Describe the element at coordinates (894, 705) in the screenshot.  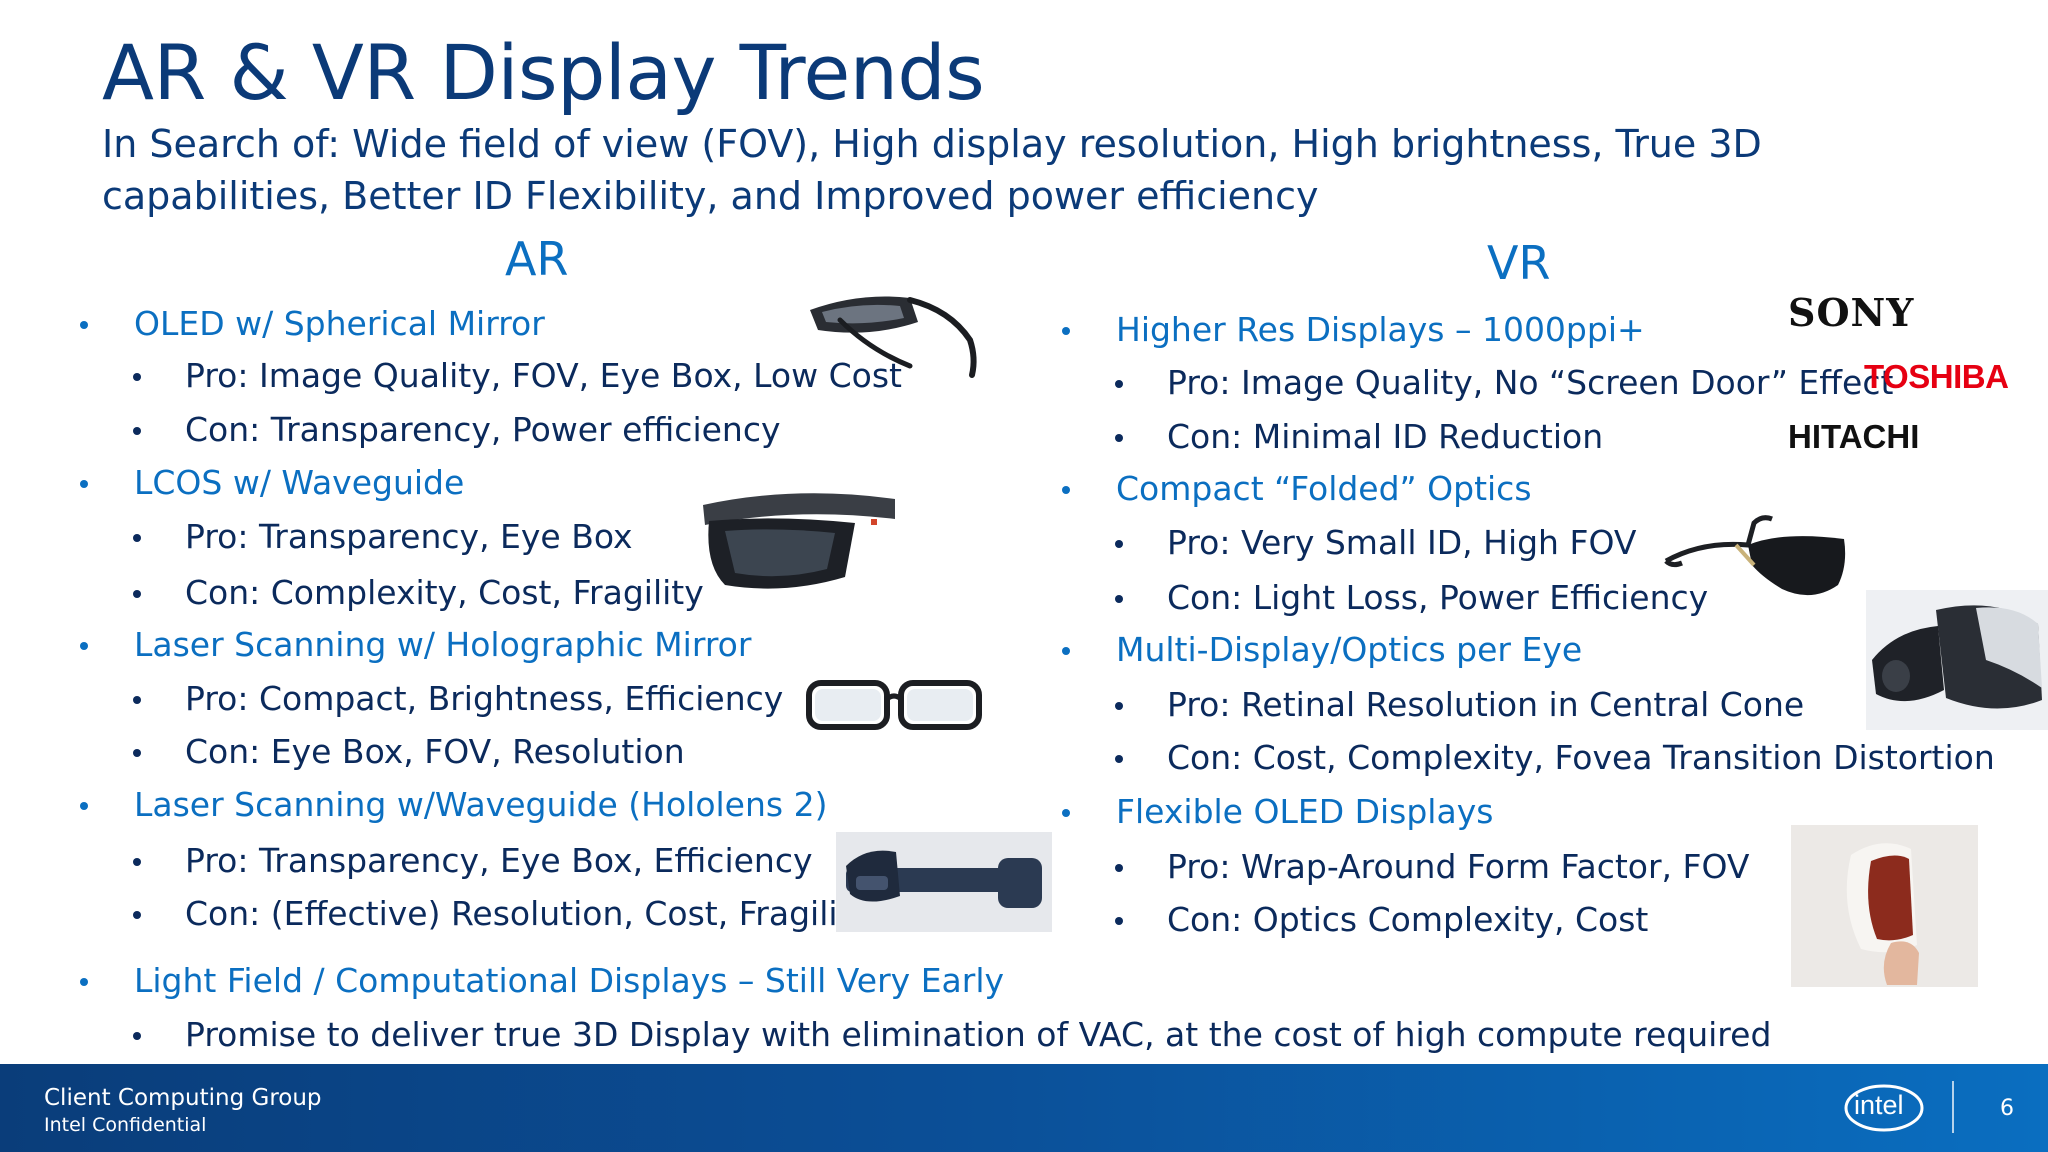
I see `smart-glasses-image` at that location.